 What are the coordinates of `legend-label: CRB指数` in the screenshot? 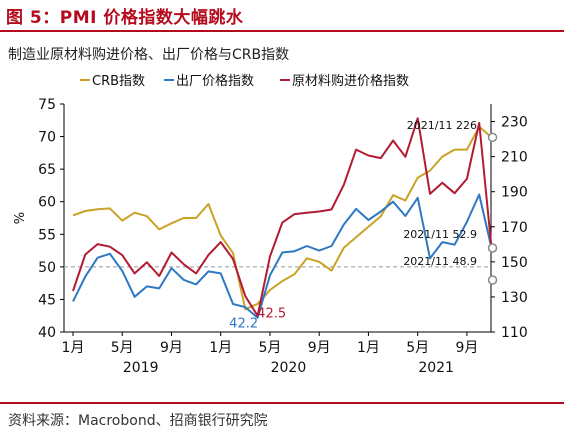 It's located at (118, 81).